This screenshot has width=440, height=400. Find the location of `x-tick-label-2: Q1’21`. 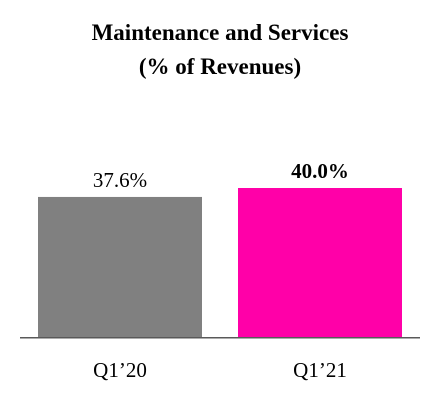

x-tick-label-2: Q1’21 is located at coordinates (320, 370).